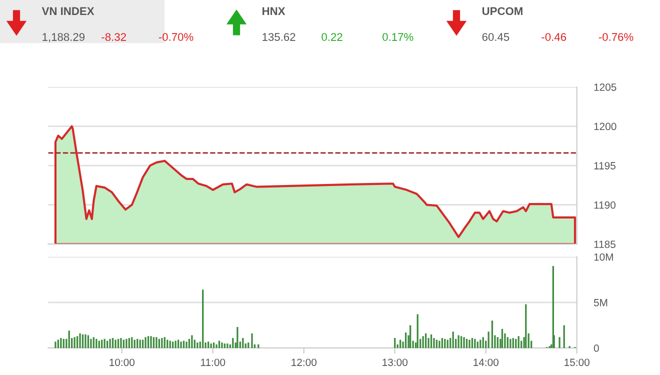  Describe the element at coordinates (114, 37) in the screenshot. I see `text: -8.32` at that location.